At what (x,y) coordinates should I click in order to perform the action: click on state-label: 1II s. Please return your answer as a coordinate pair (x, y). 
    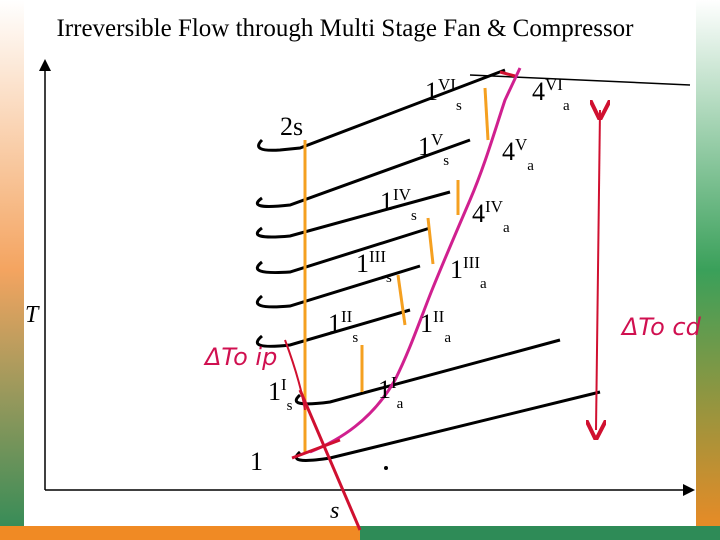
    Looking at the image, I should click on (343, 326).